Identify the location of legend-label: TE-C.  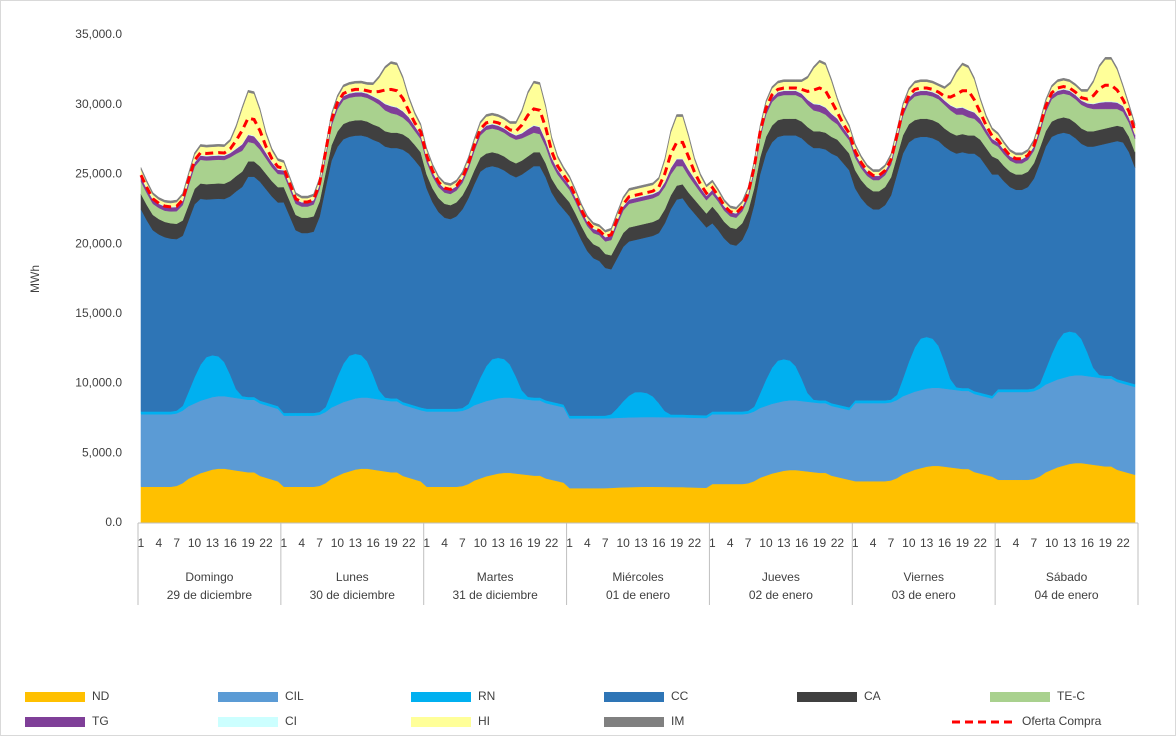
(1071, 696).